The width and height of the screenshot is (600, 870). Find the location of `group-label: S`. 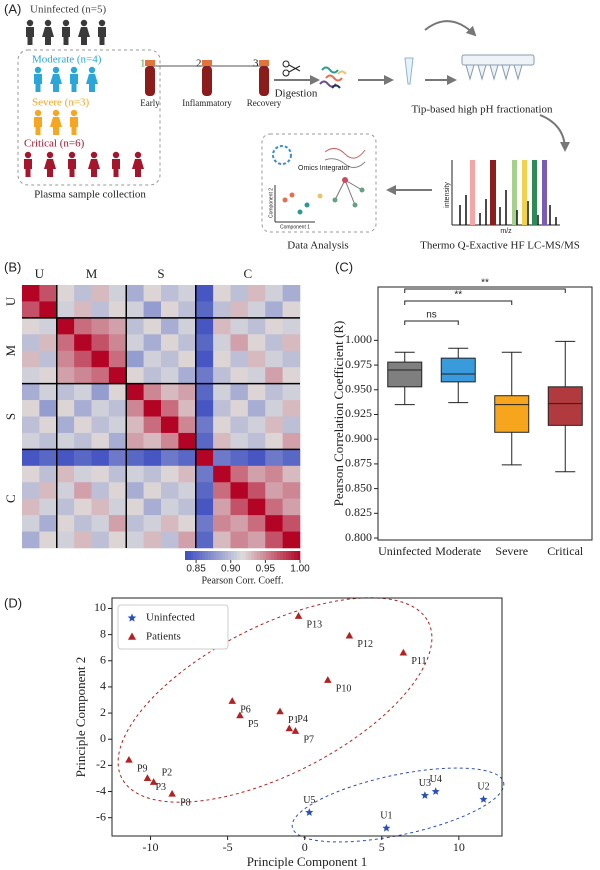

group-label: S is located at coordinates (160, 273).